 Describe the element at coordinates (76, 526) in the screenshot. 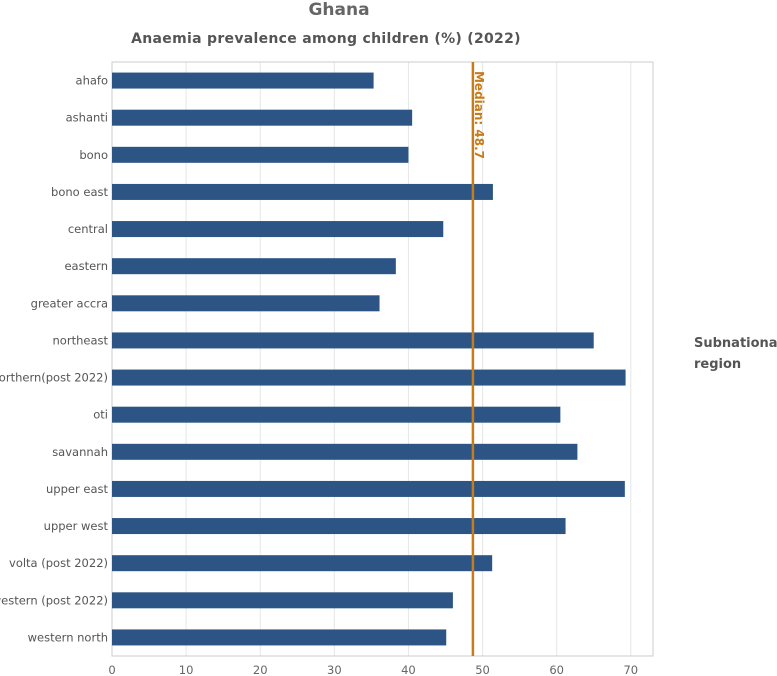

I see `category-label: upper west` at that location.